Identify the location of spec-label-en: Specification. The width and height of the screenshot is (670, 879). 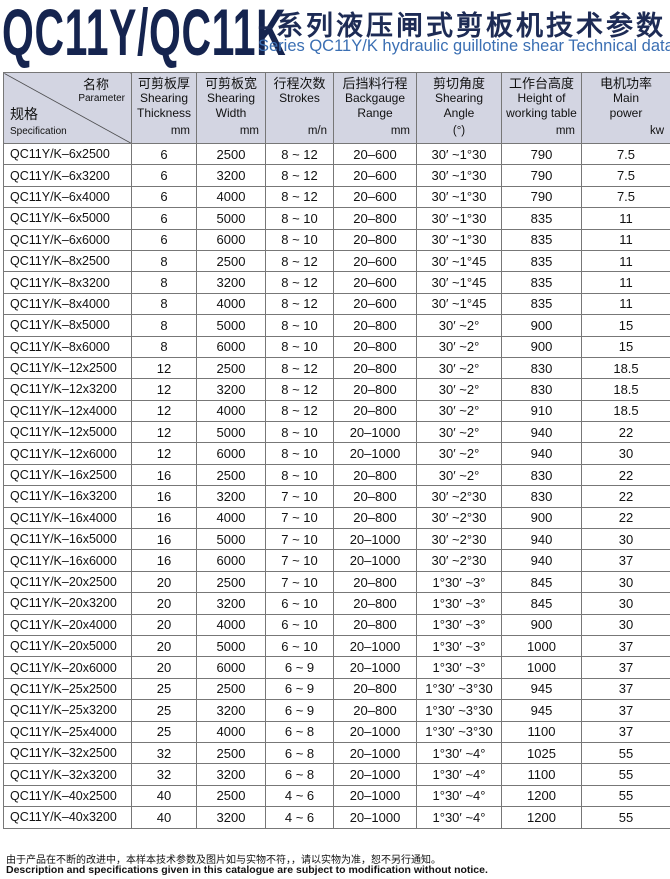
(38, 131).